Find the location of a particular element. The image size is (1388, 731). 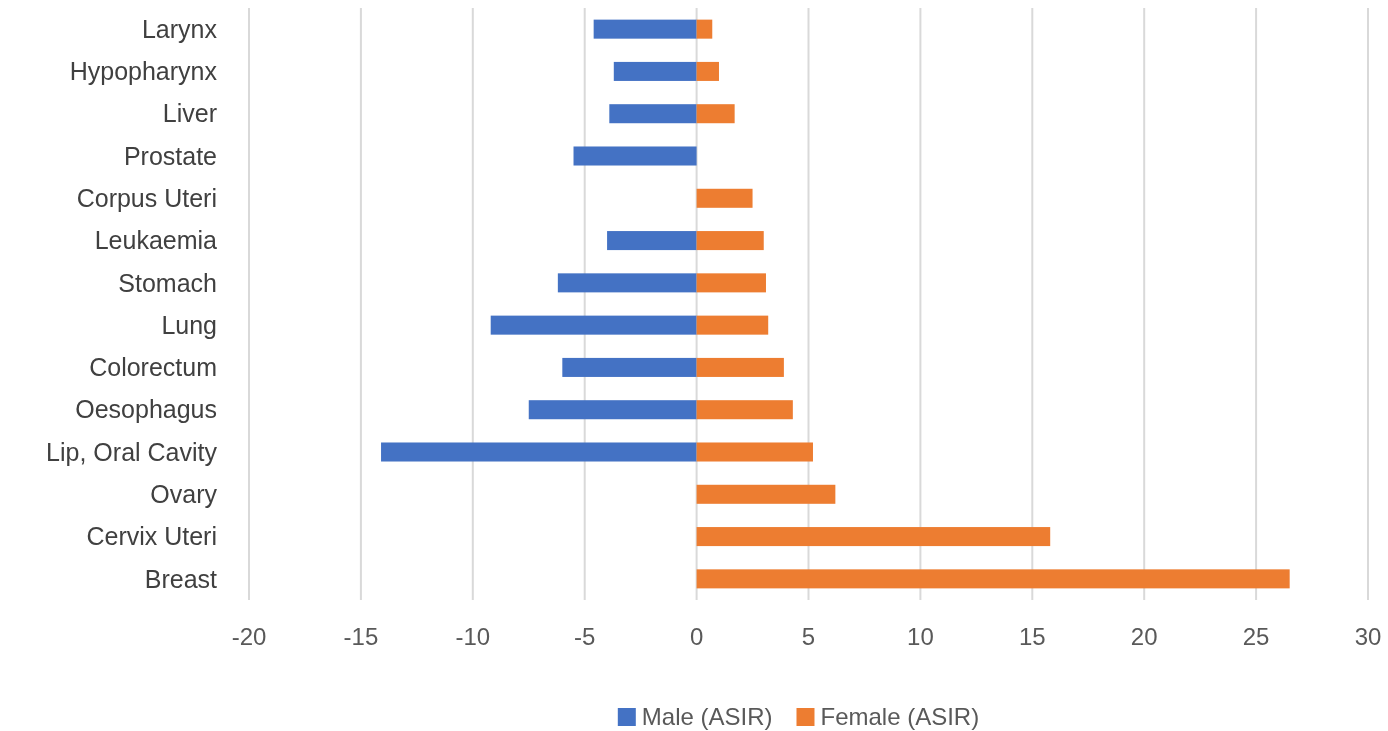

y-tick-label: Corpus Uteri is located at coordinates (146, 198).